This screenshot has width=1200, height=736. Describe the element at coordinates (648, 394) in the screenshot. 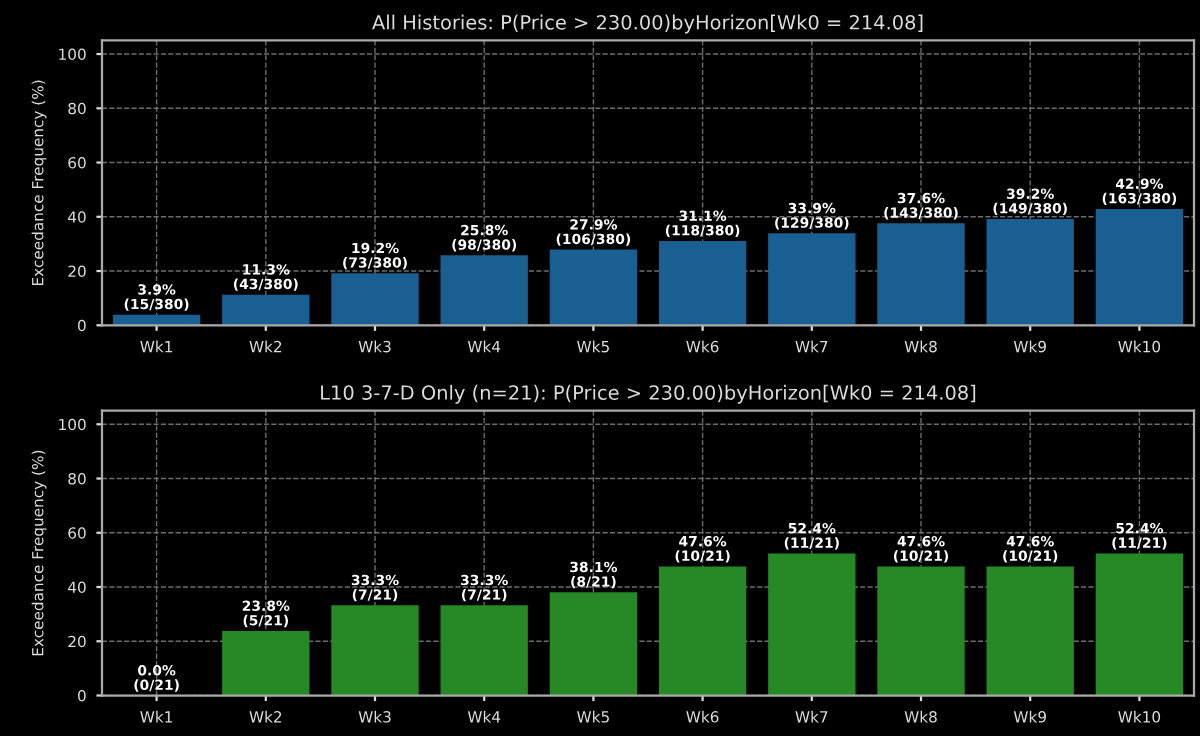

I see `chart-title: L10 3-7-D Only (n=21): P(Price > 230.00)byHorizon[Wk0 = 214.08]` at that location.